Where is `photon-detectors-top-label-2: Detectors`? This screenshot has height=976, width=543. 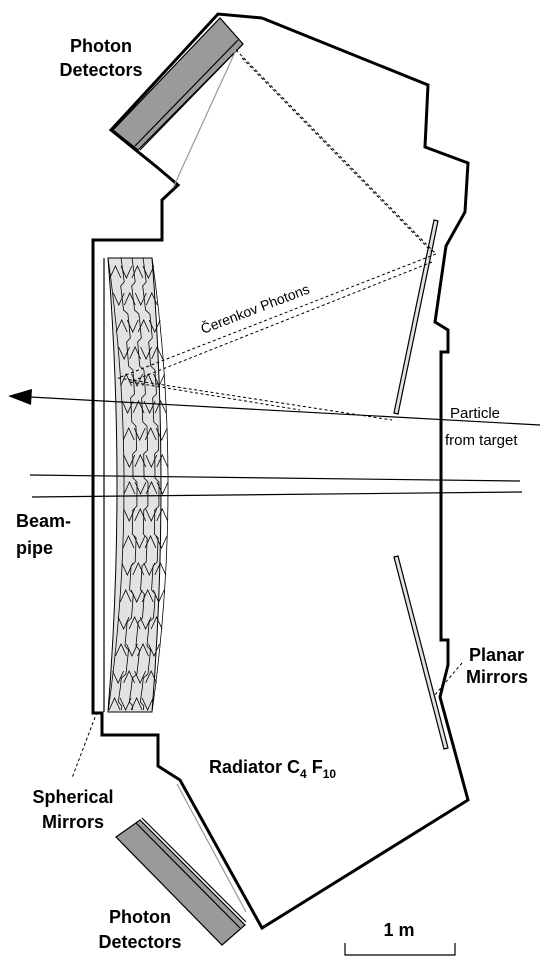
photon-detectors-top-label-2: Detectors is located at coordinates (100, 70).